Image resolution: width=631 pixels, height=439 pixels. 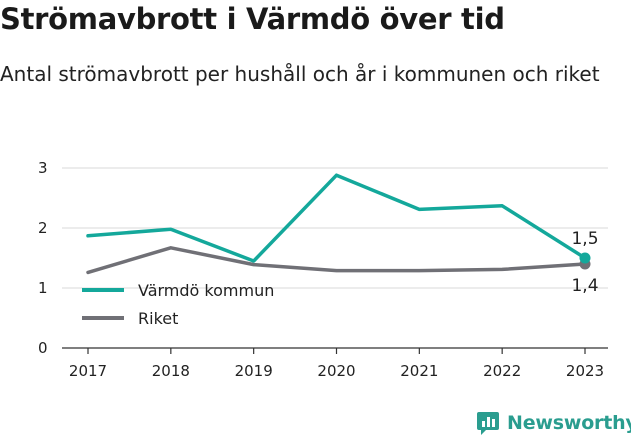 I want to click on x-tick: 2023, so click(x=585, y=371).